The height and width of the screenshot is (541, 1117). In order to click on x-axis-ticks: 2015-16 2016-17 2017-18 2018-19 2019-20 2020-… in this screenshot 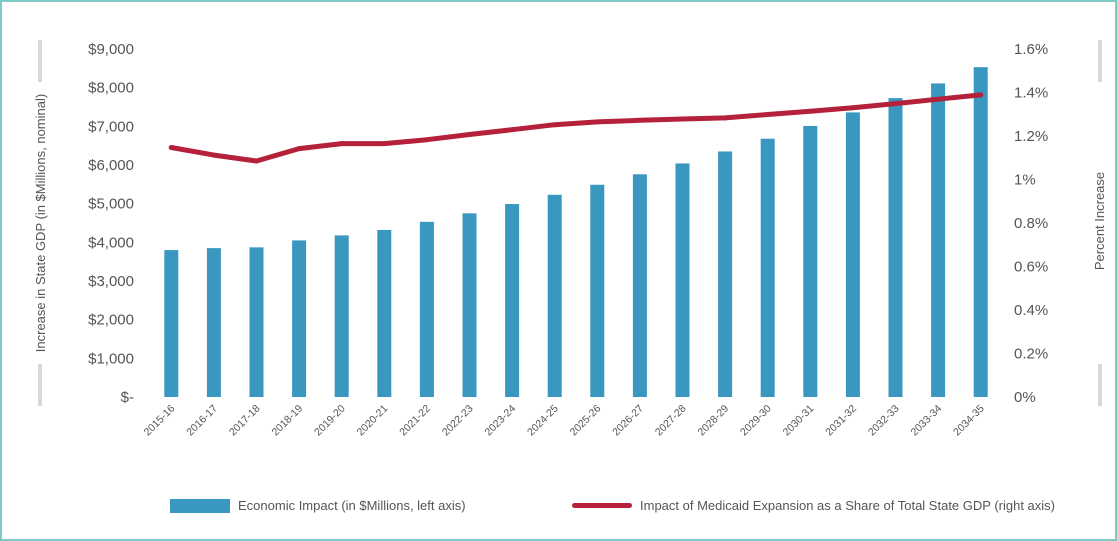, I will do `click(564, 421)`.